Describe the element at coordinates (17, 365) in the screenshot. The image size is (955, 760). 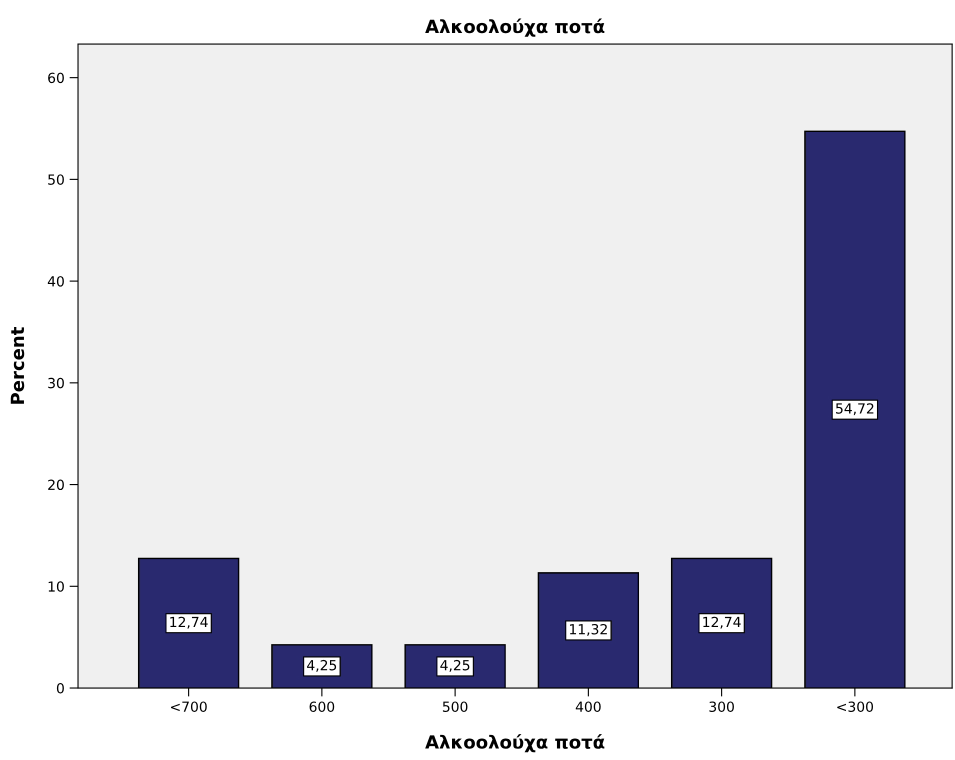
I see `y-axis-title: Percent` at that location.